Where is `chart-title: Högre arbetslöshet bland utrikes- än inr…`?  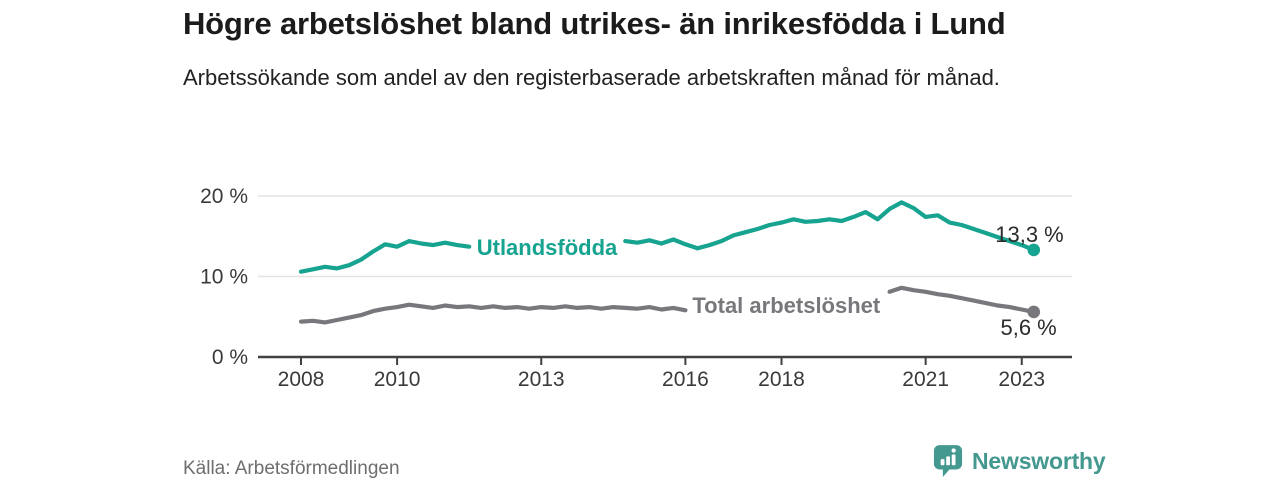
chart-title: Högre arbetslöshet bland utrikes- än inr… is located at coordinates (594, 23).